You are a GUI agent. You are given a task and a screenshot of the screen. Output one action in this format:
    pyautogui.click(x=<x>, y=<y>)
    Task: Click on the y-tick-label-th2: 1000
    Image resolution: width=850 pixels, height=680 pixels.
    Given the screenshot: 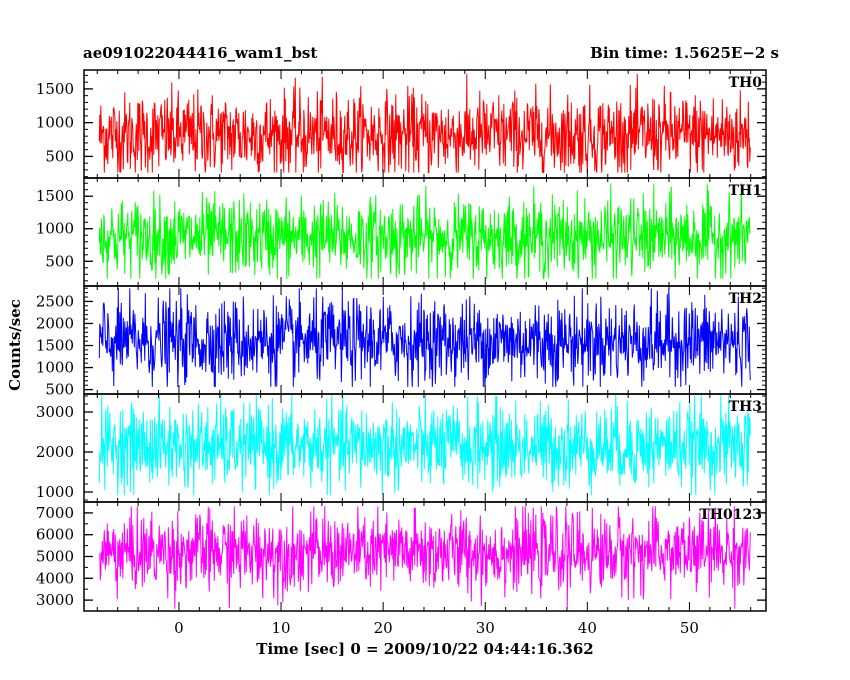 What is the action you would take?
    pyautogui.click(x=55, y=368)
    